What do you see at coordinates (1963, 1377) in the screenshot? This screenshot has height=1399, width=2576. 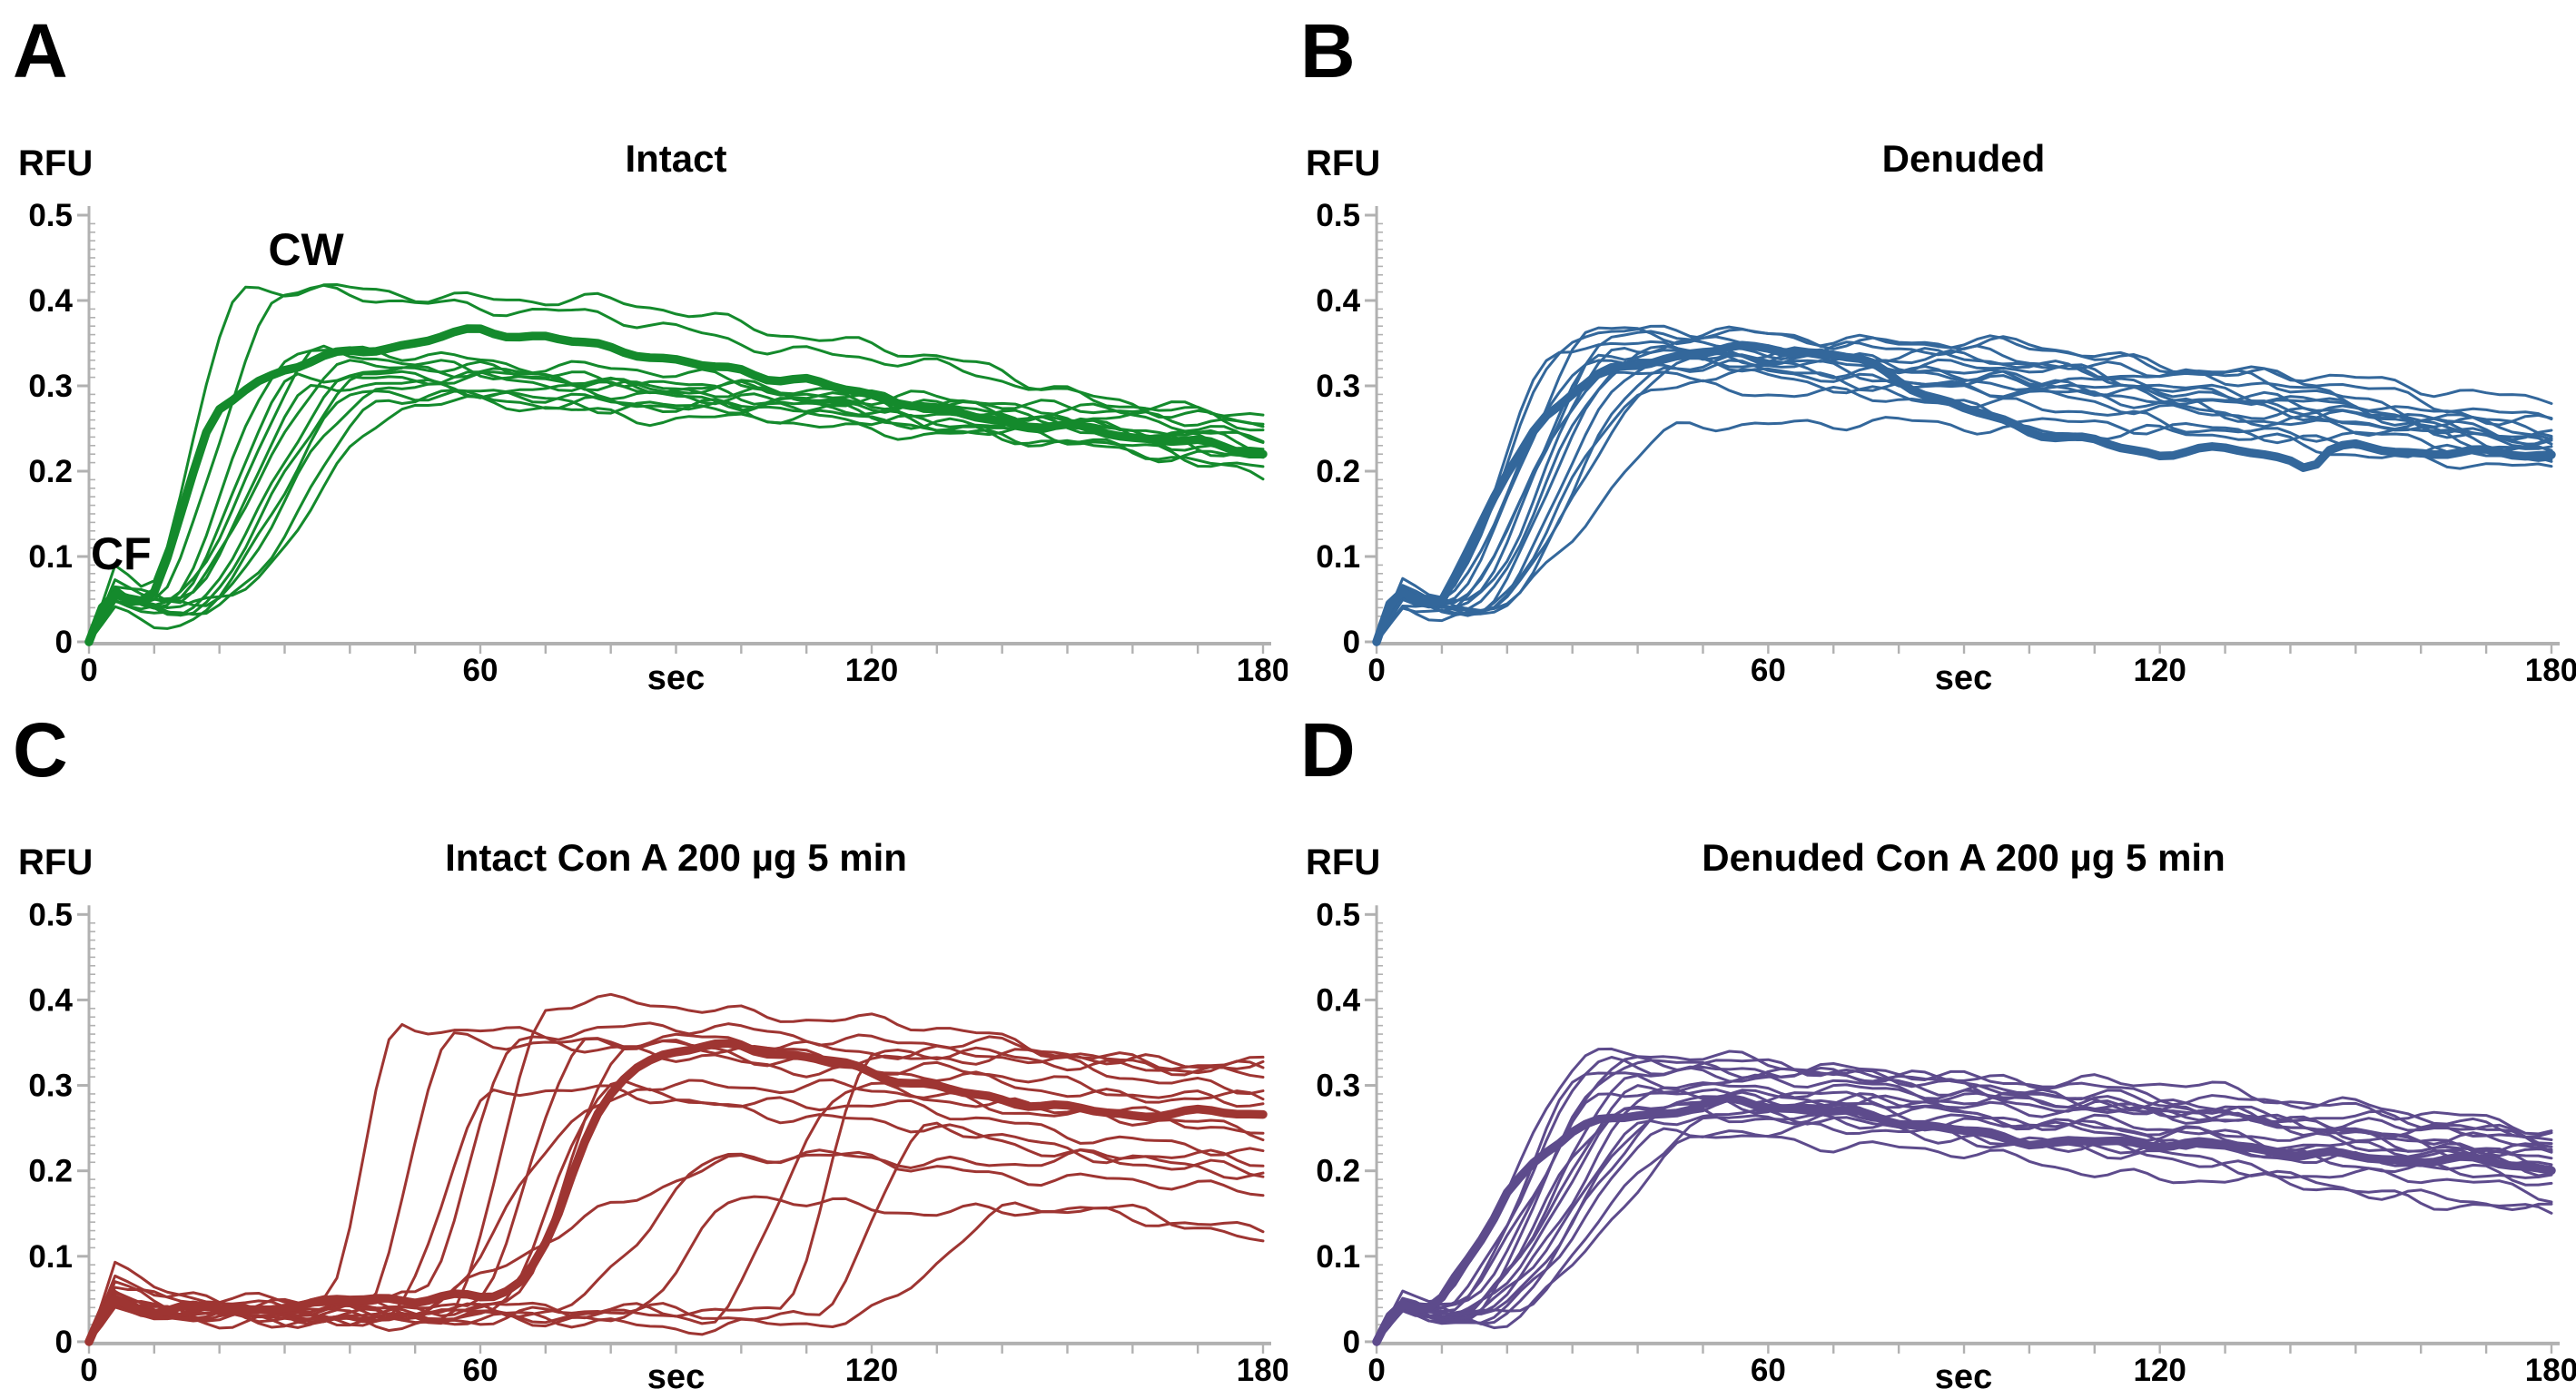 I see `panel-d-x-axis-title: sec` at bounding box center [1963, 1377].